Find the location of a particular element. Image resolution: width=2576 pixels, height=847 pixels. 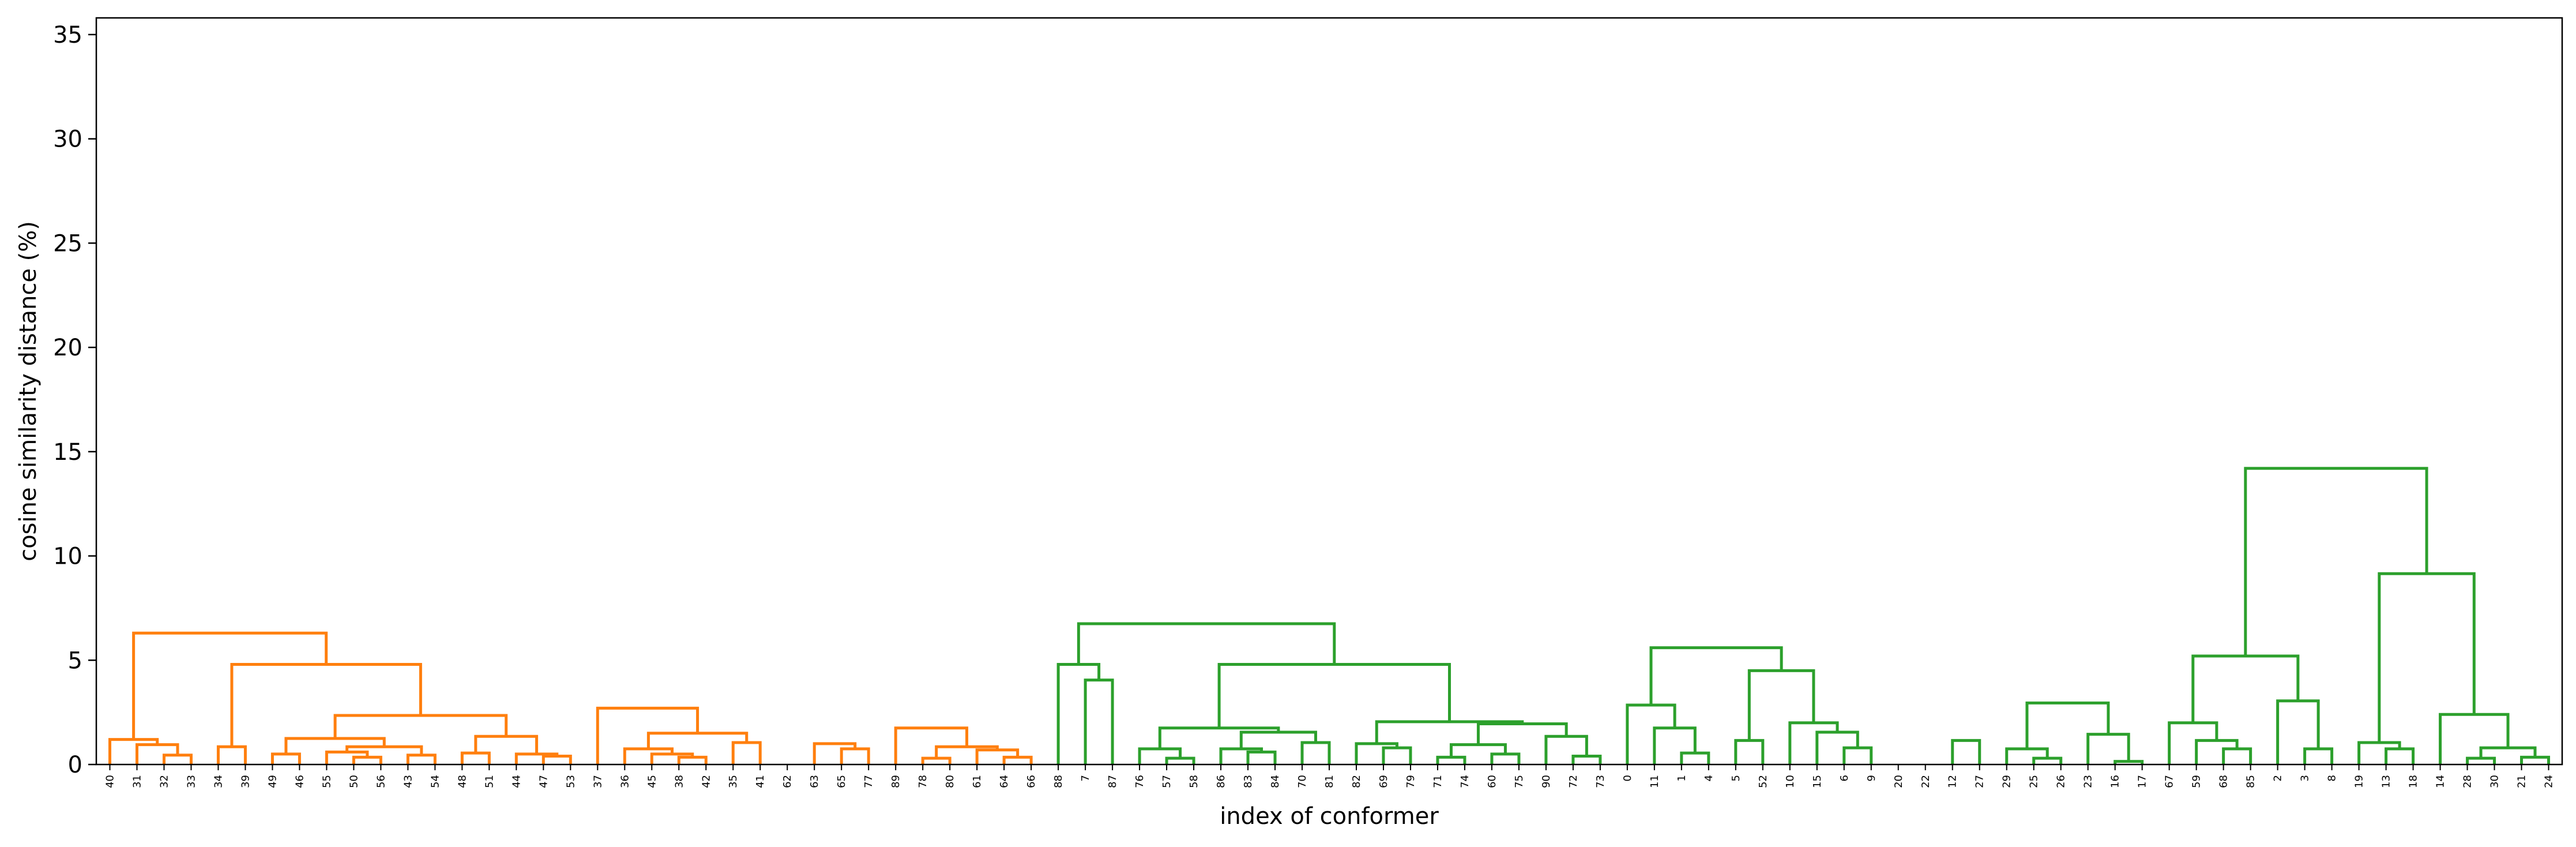

leaf-label: 21 is located at coordinates (2522, 782).